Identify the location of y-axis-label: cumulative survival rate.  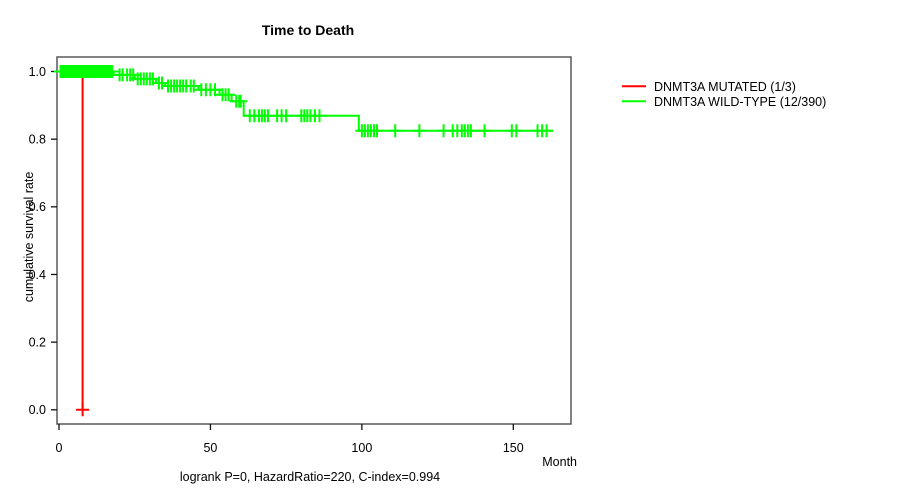
(29, 237).